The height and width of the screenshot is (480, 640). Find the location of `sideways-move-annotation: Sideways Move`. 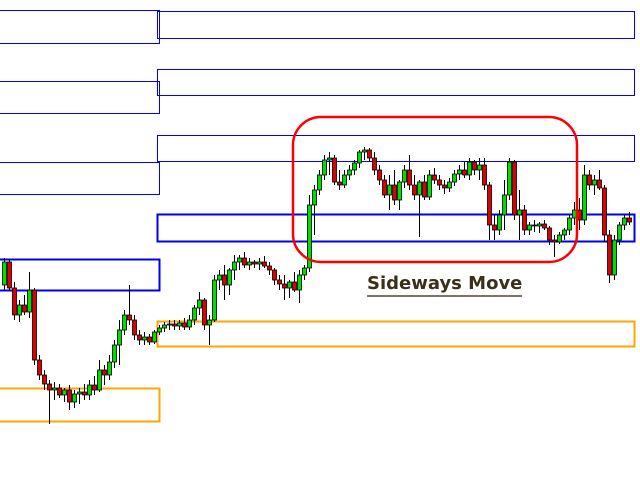

sideways-move-annotation: Sideways Move is located at coordinates (445, 285).